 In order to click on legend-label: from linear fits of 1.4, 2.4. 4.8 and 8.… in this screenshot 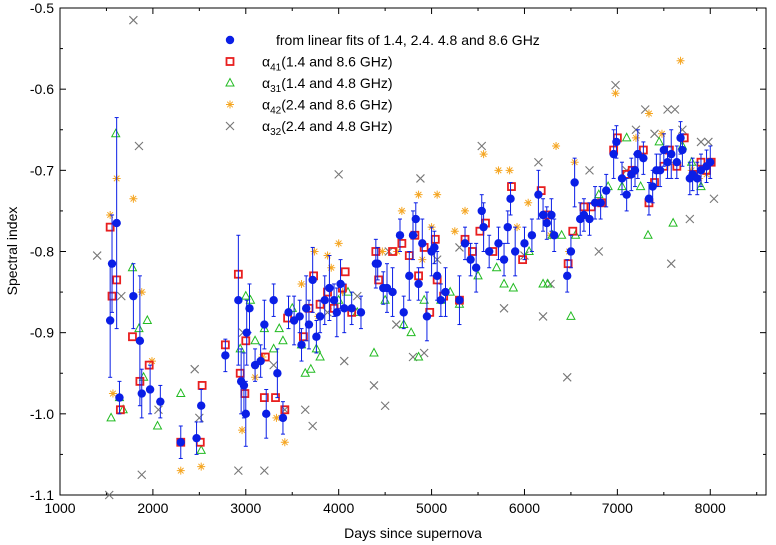, I will do `click(408, 40)`.